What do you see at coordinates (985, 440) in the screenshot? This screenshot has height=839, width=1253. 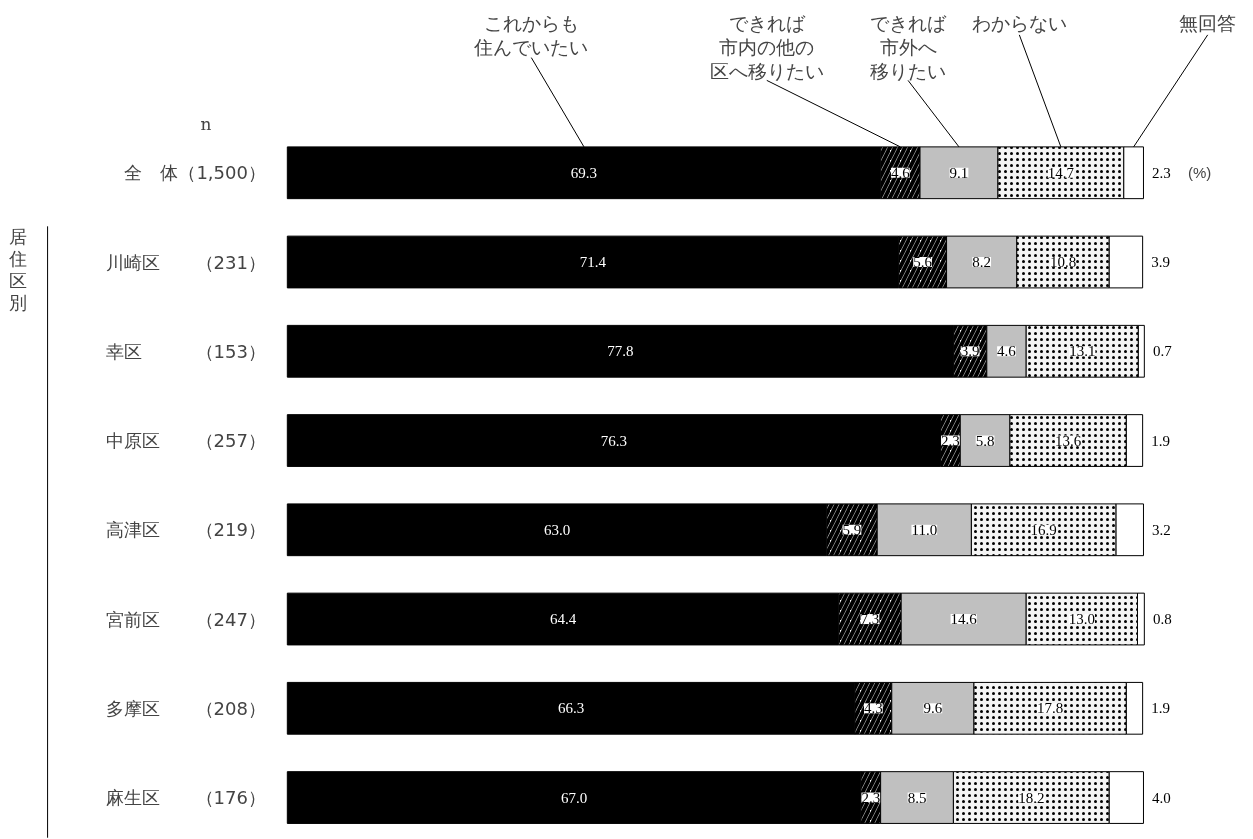 I see `data-label: 5.8` at bounding box center [985, 440].